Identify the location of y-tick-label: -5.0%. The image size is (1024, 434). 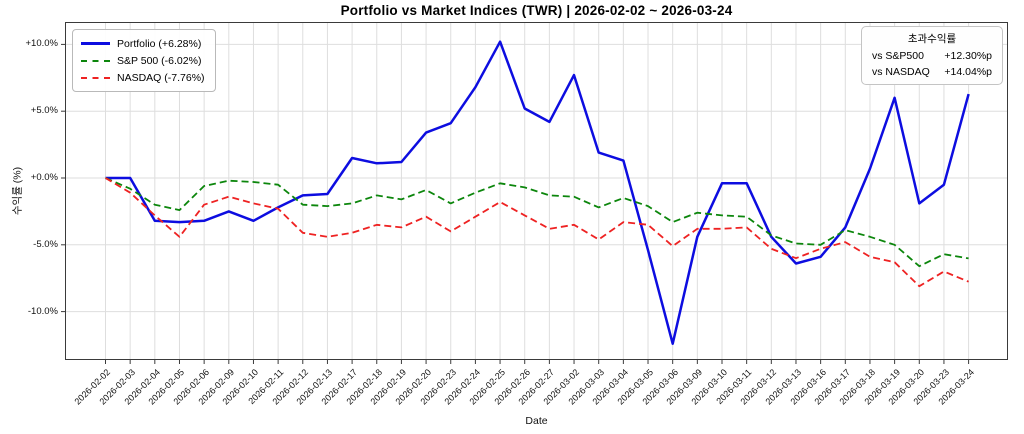
(45, 244).